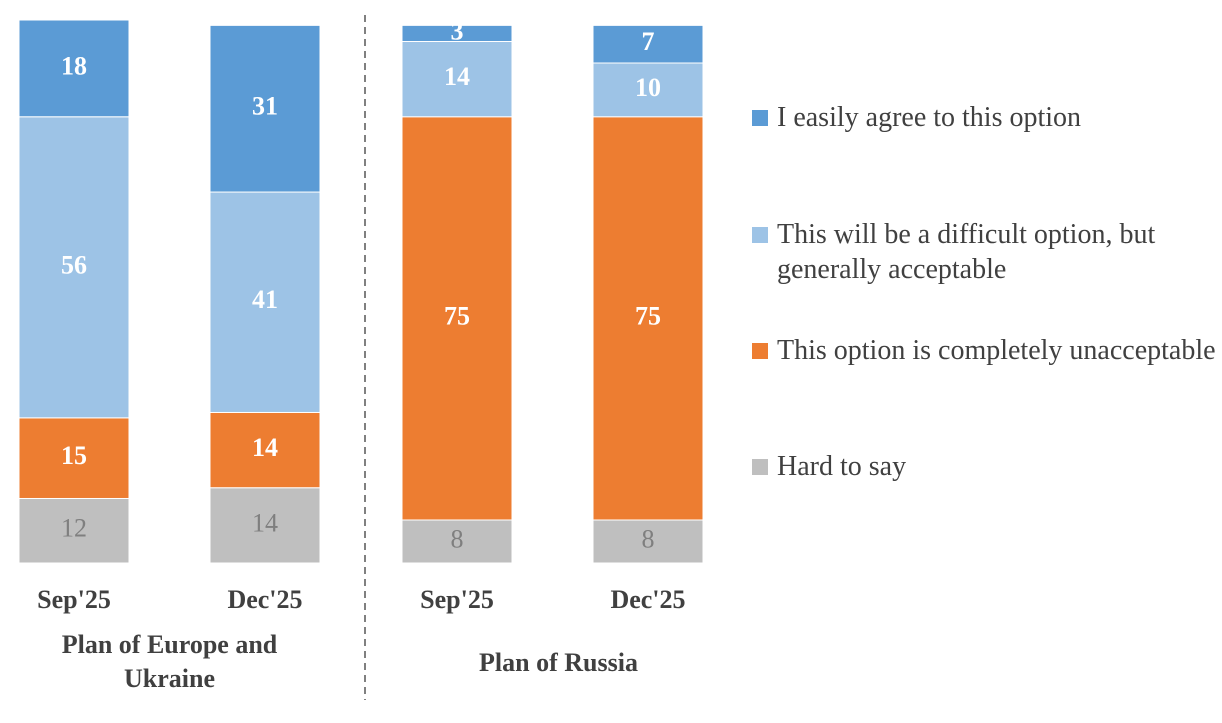 Image resolution: width=1222 pixels, height=723 pixels. I want to click on value-label: 3, so click(457, 30).